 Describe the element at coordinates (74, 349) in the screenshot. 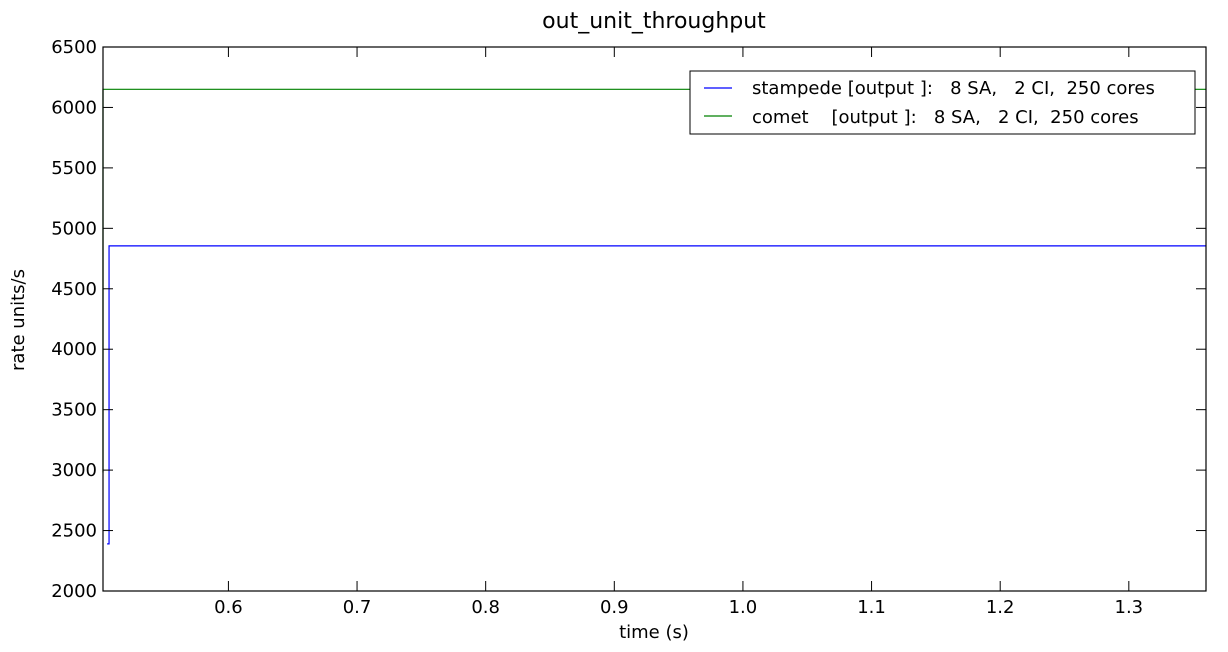

I see `y-tick-label: 4000` at that location.